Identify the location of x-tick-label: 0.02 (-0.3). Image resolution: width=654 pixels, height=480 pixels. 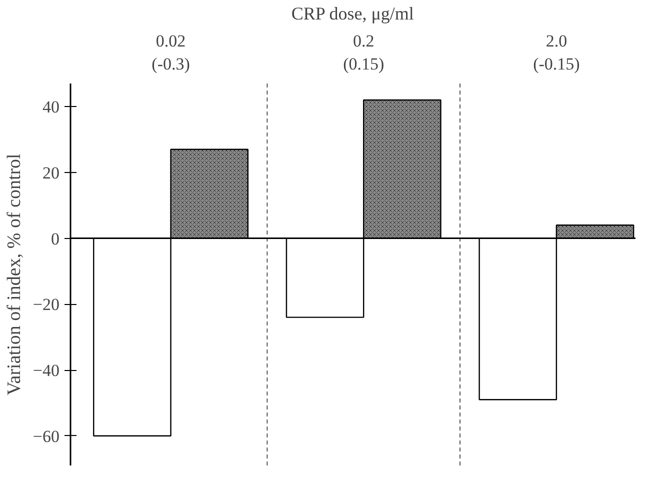
(171, 53).